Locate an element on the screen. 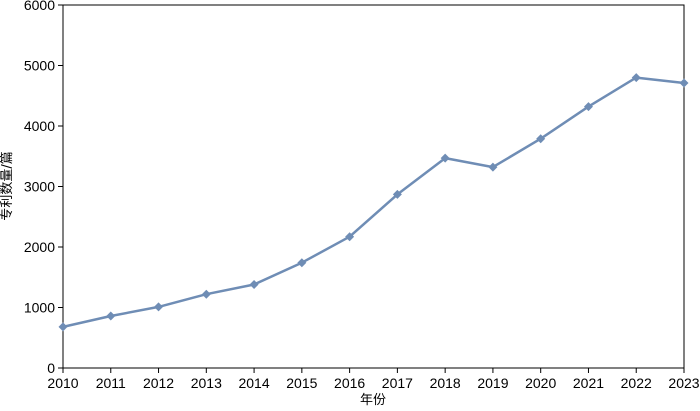 Image resolution: width=700 pixels, height=411 pixels. y-tick-label: 4000 is located at coordinates (39, 126).